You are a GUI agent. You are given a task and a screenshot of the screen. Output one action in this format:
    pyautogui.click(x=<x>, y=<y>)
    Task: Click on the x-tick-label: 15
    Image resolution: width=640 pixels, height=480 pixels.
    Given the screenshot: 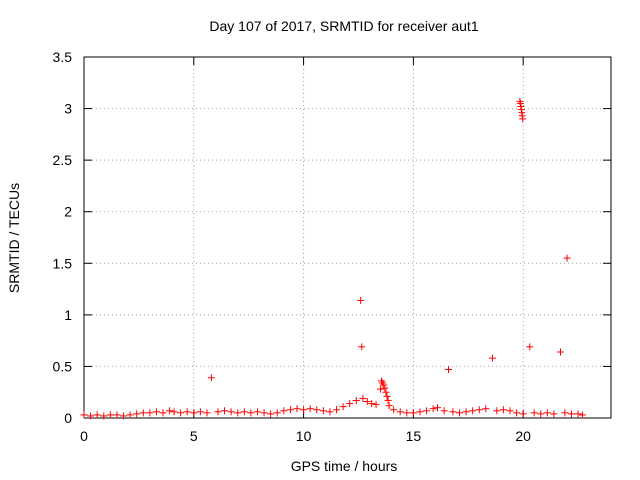 What is the action you would take?
    pyautogui.click(x=414, y=436)
    